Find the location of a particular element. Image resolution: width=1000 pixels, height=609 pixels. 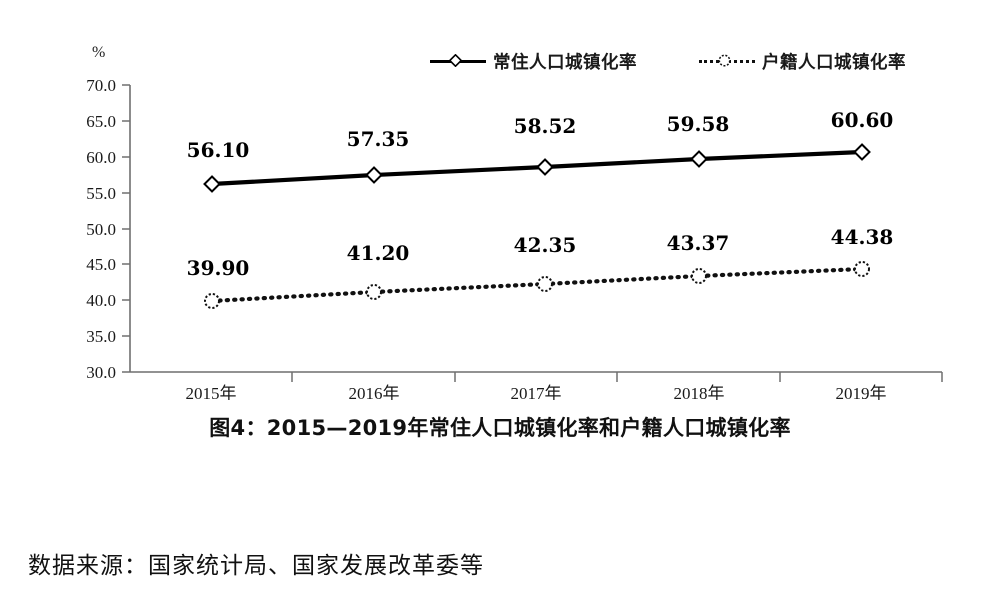

series-line-resident-urbanization is located at coordinates (537, 168).